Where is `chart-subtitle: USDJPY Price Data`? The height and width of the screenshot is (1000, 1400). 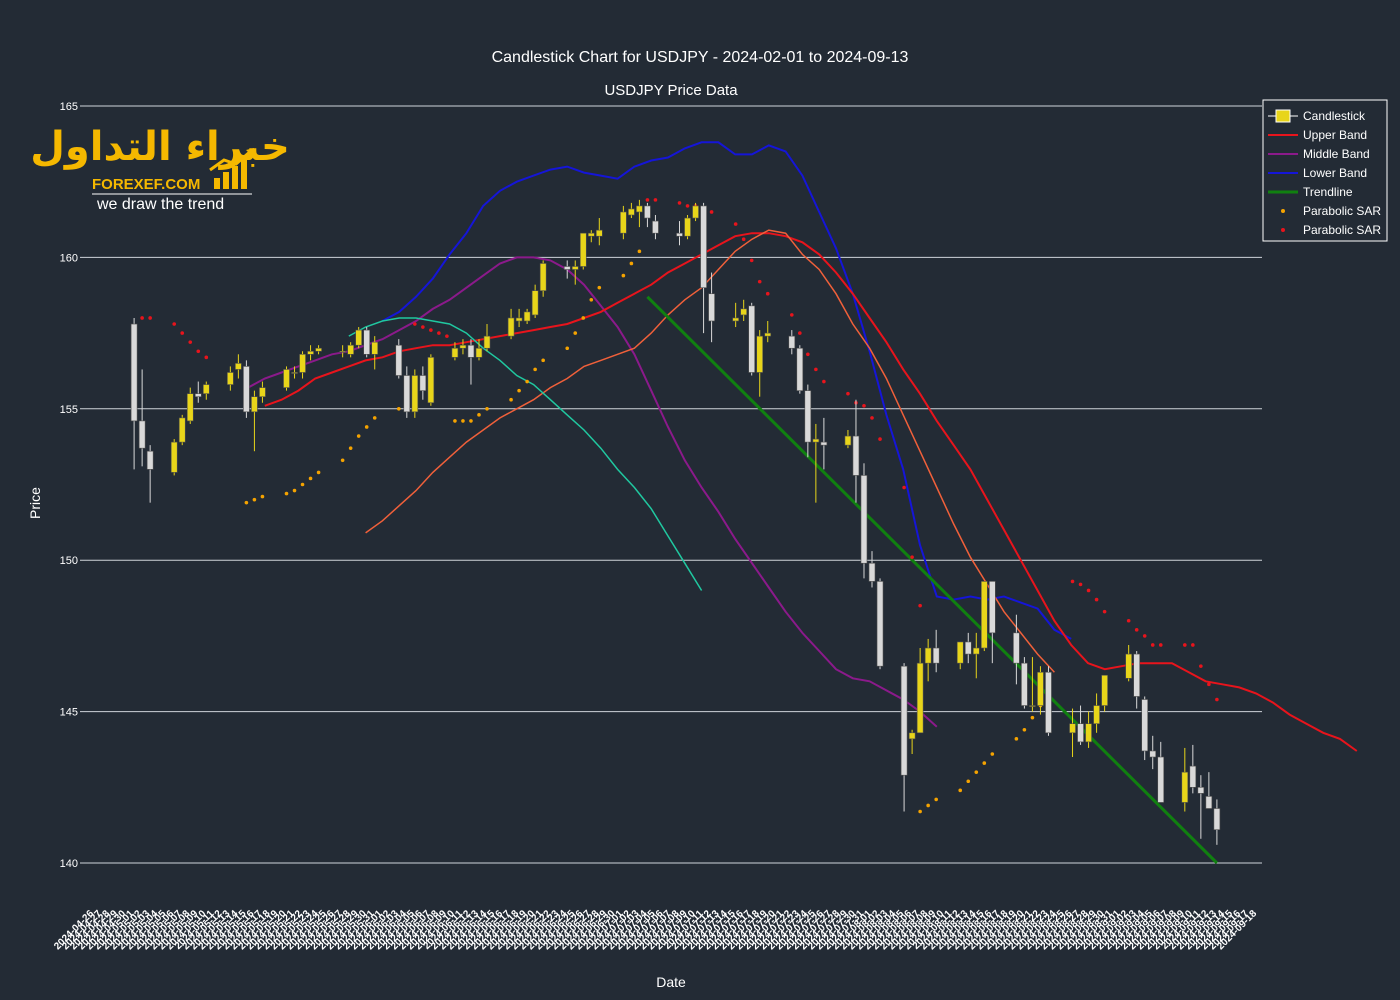 chart-subtitle: USDJPY Price Data is located at coordinates (671, 90).